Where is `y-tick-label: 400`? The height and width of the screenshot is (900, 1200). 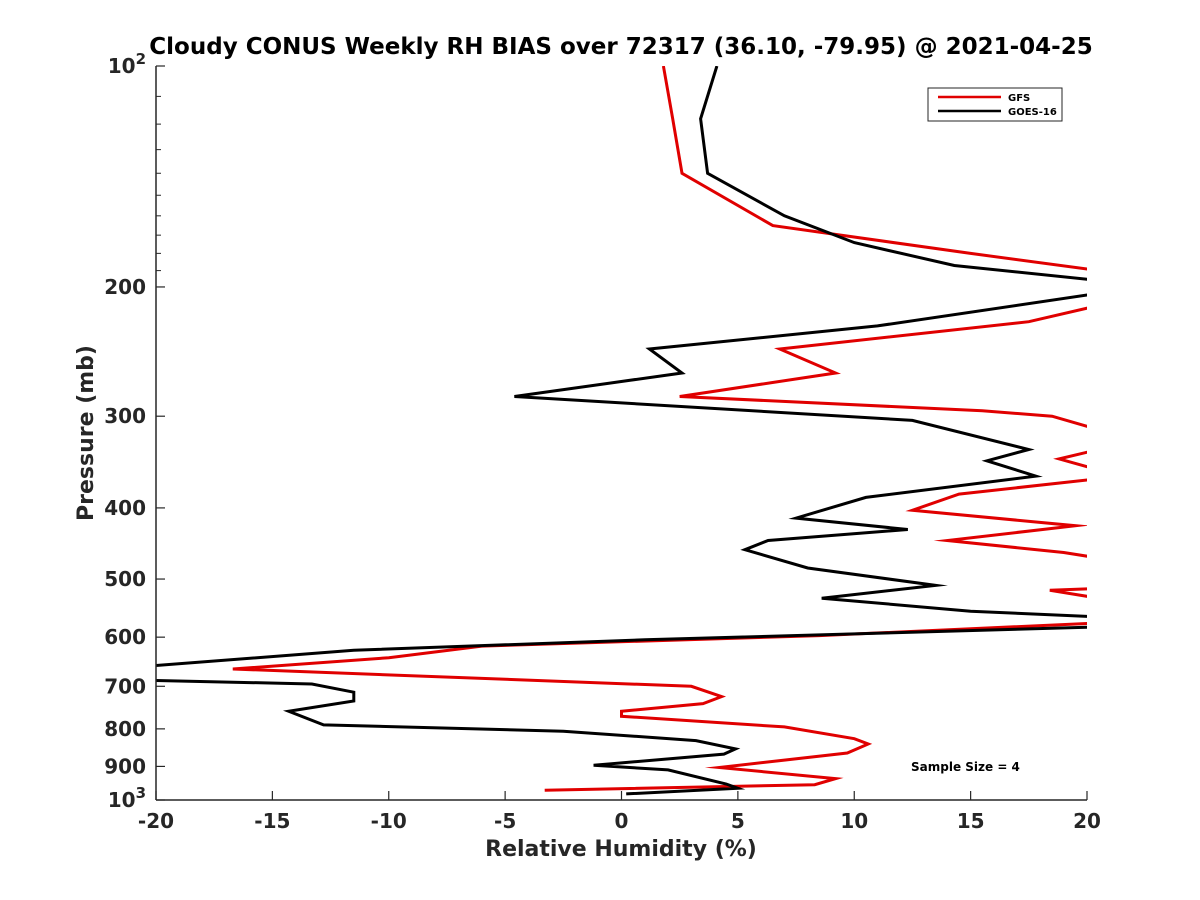 y-tick-label: 400 is located at coordinates (125, 508).